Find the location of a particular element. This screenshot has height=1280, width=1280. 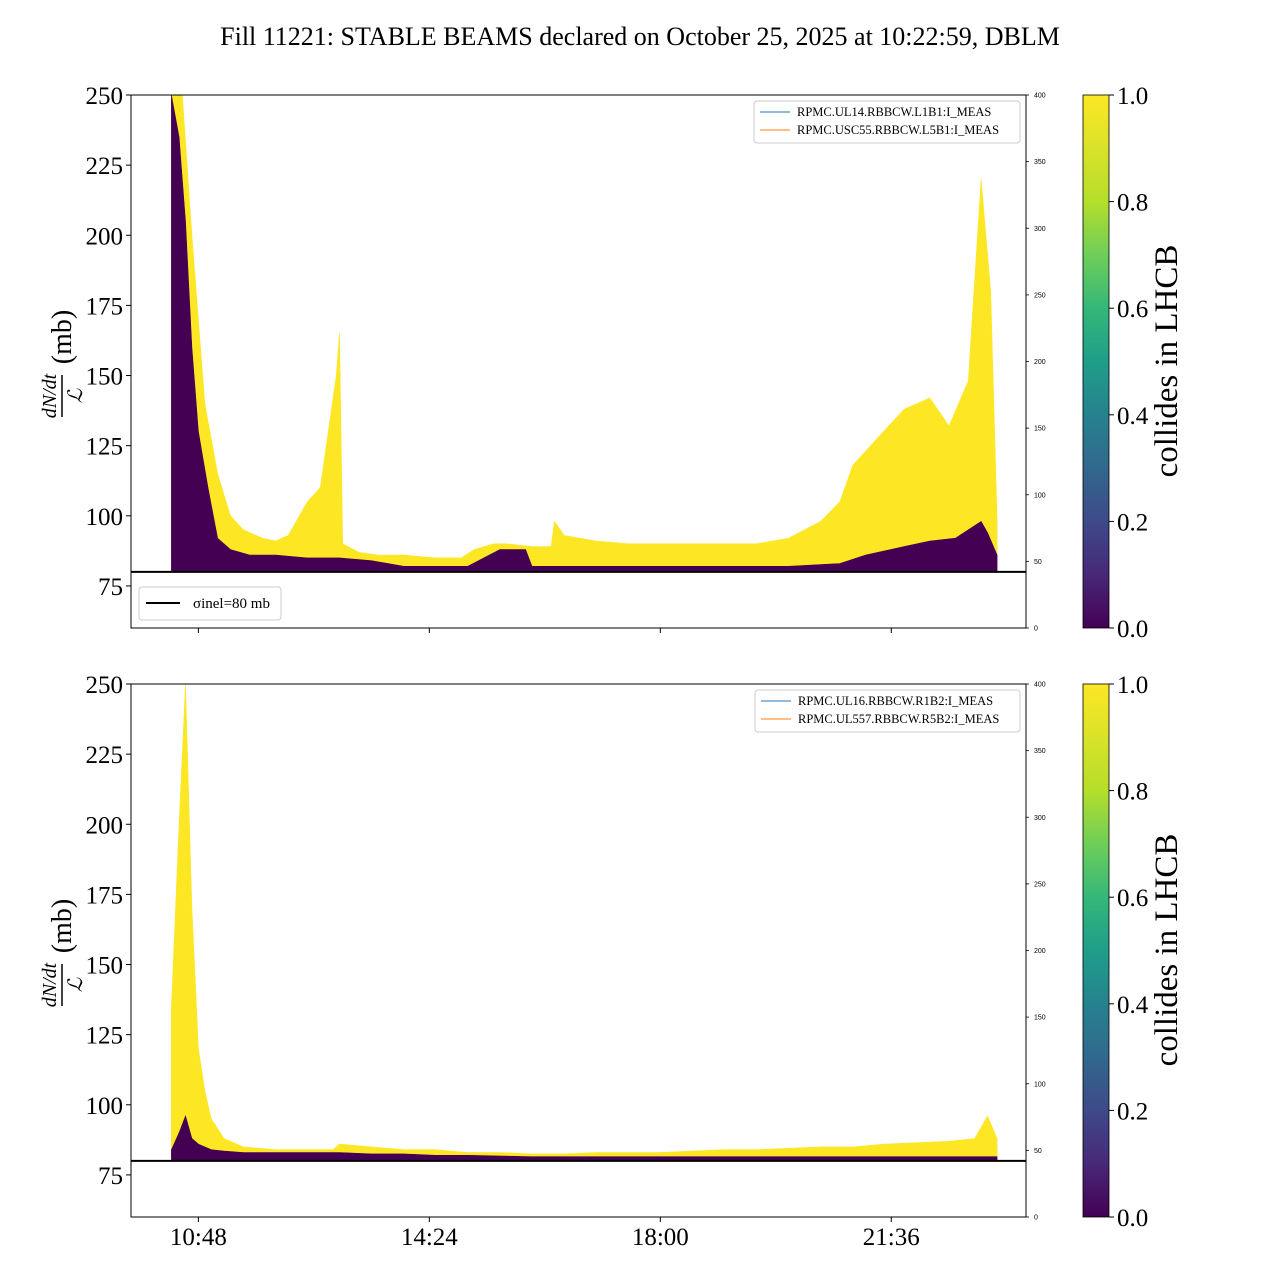

bottom-y2tick-label: 400 is located at coordinates (1040, 685).